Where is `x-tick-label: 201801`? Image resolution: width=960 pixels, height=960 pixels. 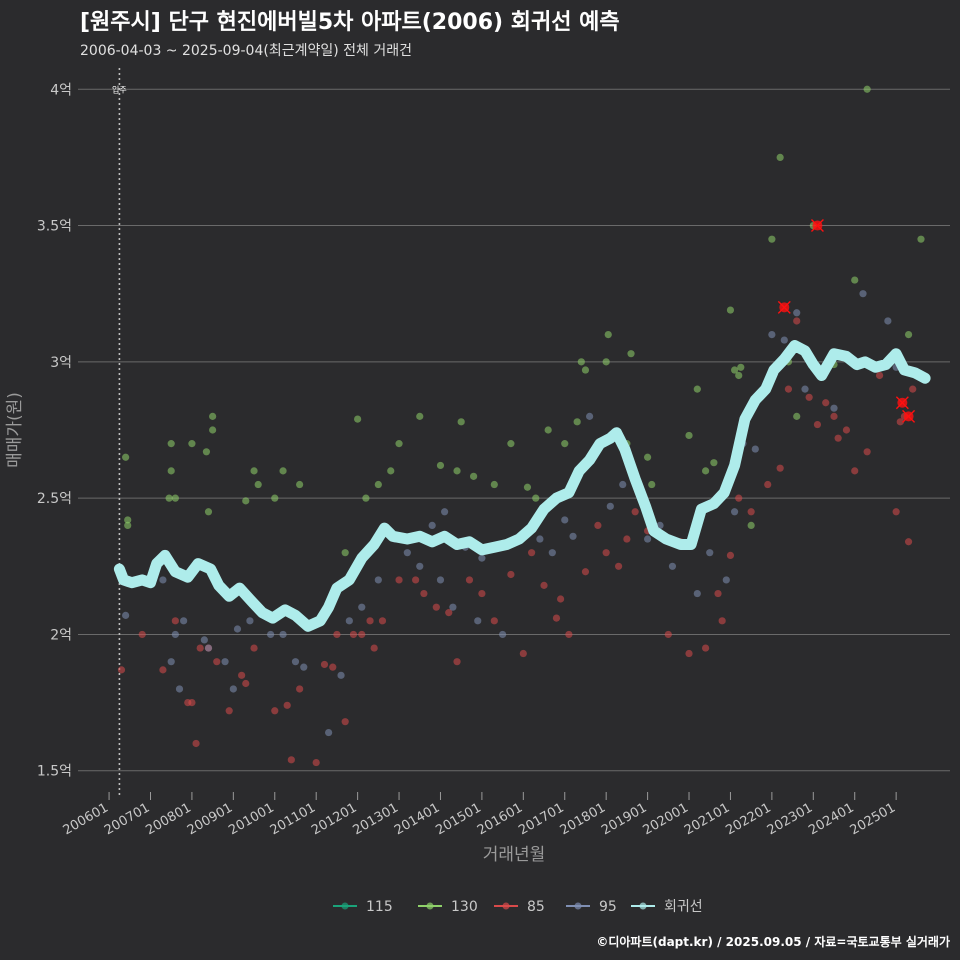 x-tick-label: 201801 is located at coordinates (583, 819).